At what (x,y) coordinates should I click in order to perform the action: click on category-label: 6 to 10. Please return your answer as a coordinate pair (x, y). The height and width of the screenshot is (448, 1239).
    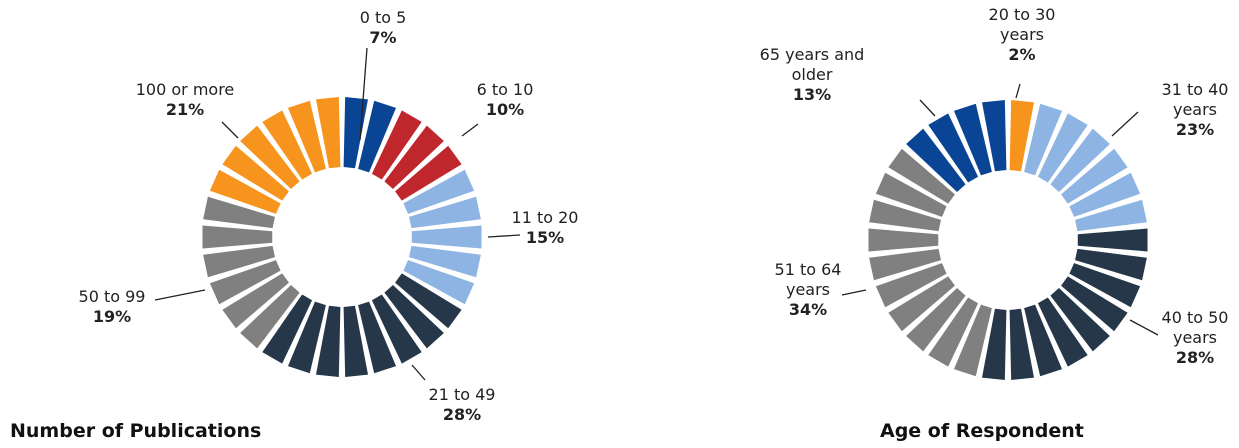
    Looking at the image, I should click on (505, 89).